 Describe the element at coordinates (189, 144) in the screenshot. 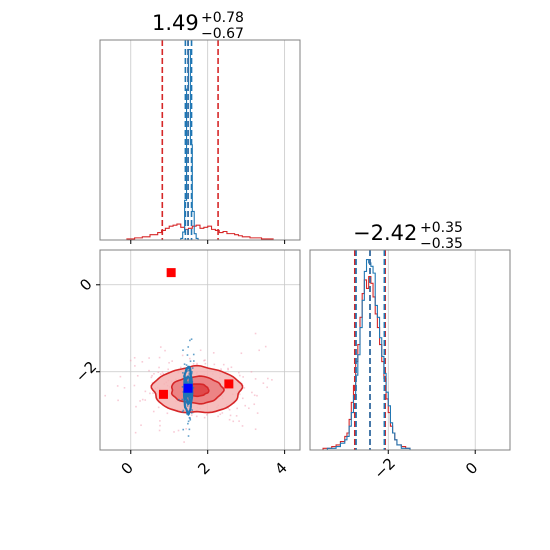

I see `hist-blue` at that location.